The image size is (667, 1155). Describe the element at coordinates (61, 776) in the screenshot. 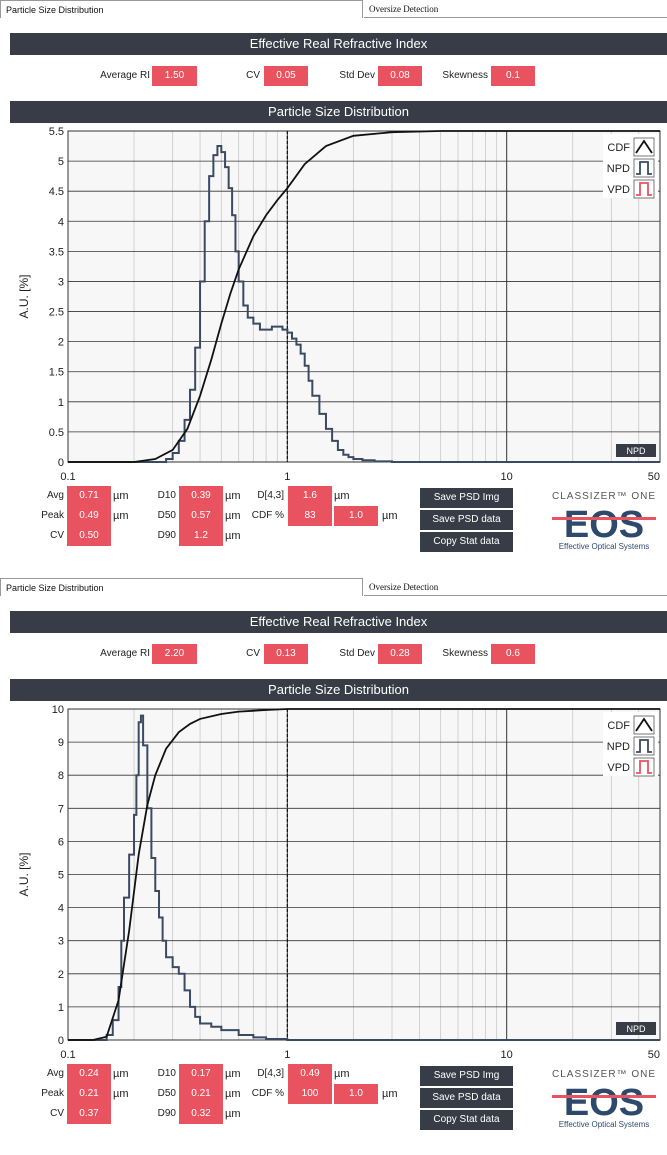

I see `y-tick-label: 8` at that location.